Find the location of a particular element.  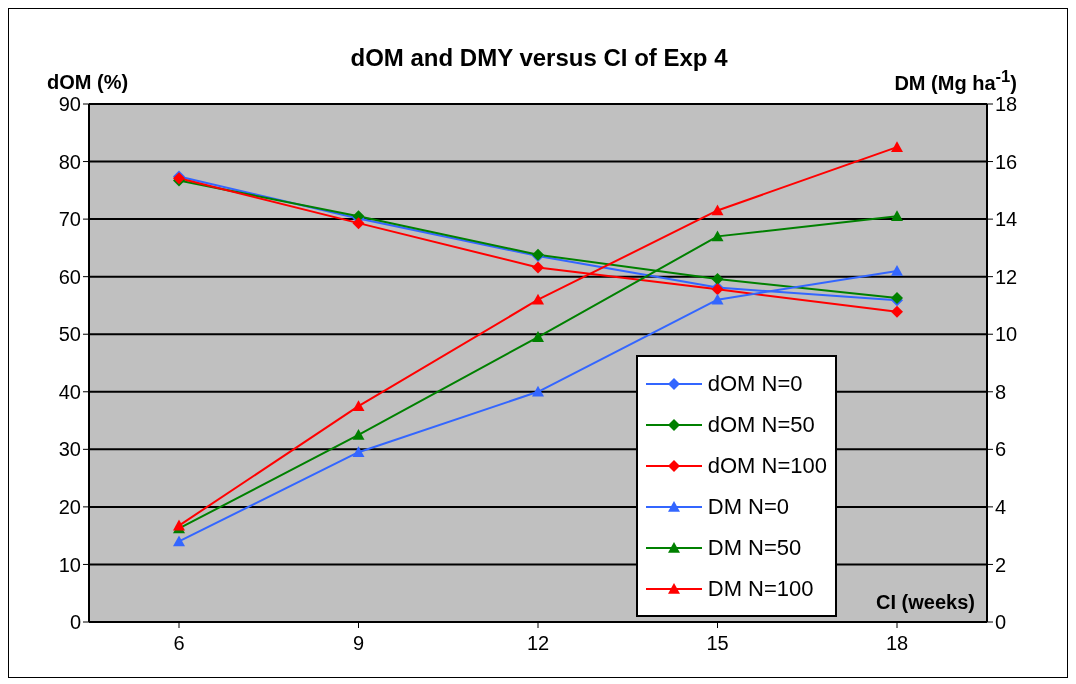

chart-title: dOM and DMY versus CI of Exp 4 is located at coordinates (539, 57).